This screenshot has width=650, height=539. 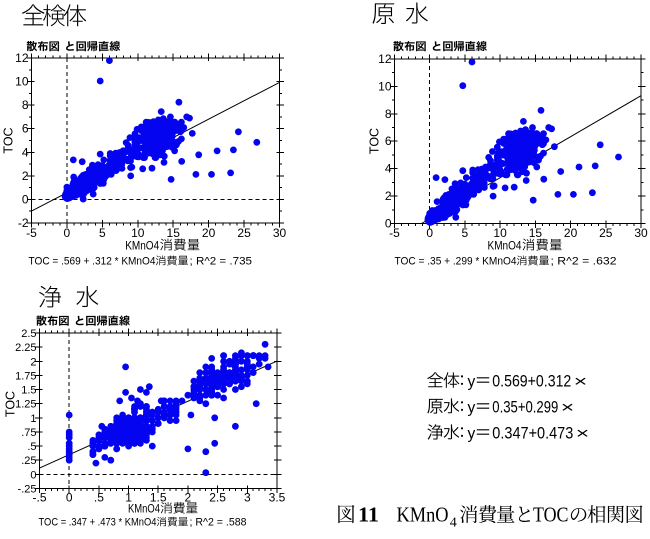 What do you see at coordinates (25, 405) in the screenshot?
I see `svg-text: 1.25` at bounding box center [25, 405].